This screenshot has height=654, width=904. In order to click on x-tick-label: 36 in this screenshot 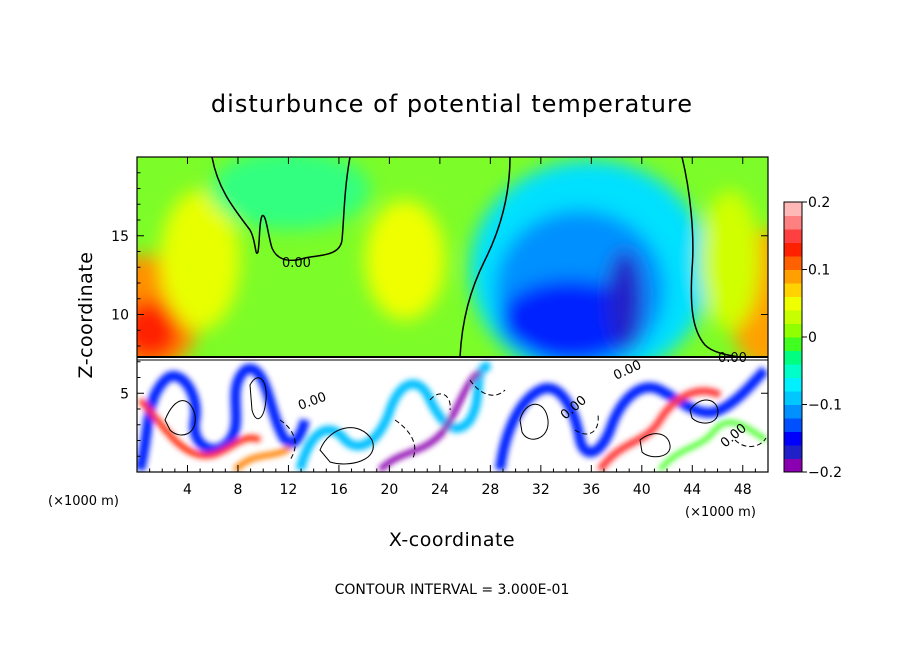, I will do `click(591, 490)`.